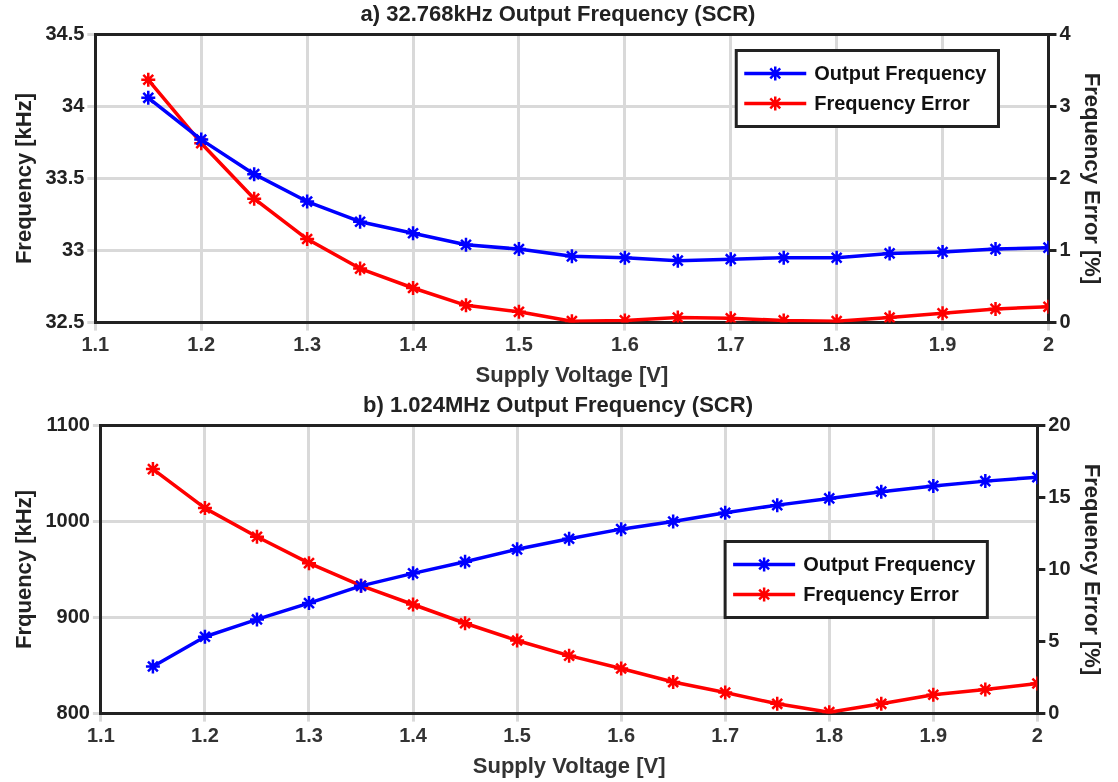  I want to click on y-tick-label: 1000, so click(67, 519).